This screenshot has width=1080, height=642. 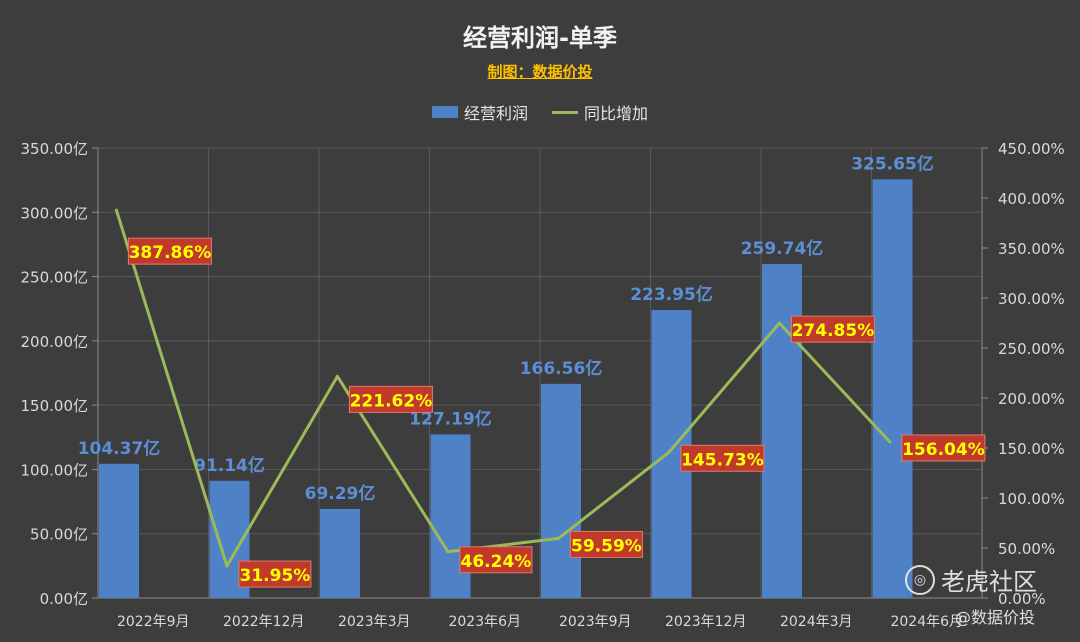 What do you see at coordinates (263, 622) in the screenshot?
I see `x-axis-tick-label: 2022年12月` at bounding box center [263, 622].